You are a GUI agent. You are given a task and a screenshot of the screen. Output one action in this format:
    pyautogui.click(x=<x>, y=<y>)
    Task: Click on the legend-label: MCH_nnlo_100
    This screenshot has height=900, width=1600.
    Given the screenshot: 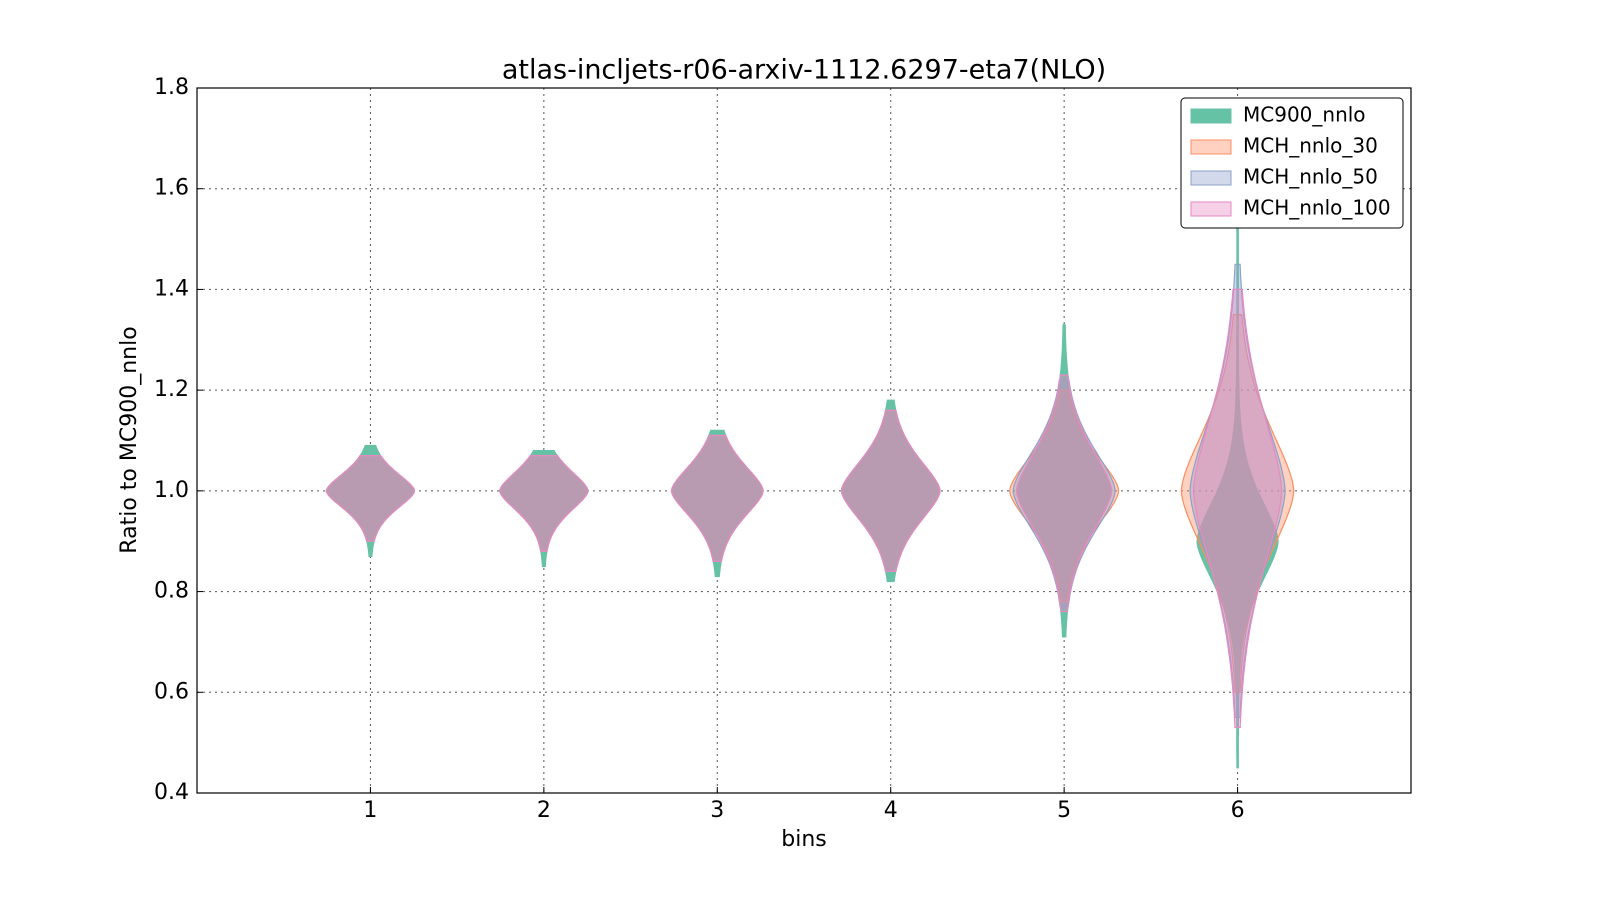 What is the action you would take?
    pyautogui.click(x=1317, y=208)
    